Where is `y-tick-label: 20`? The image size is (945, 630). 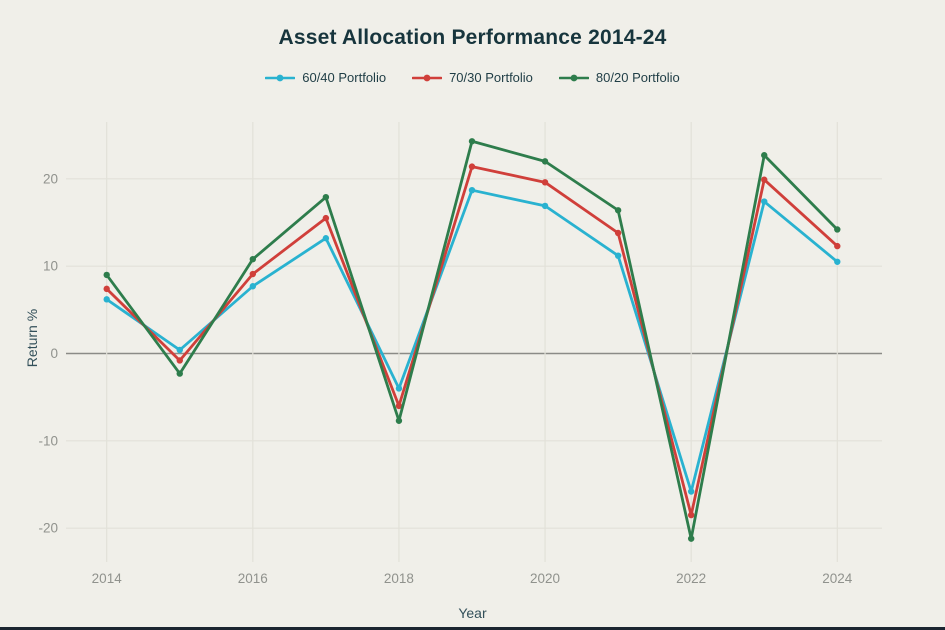
y-tick-label: 20 is located at coordinates (50, 178).